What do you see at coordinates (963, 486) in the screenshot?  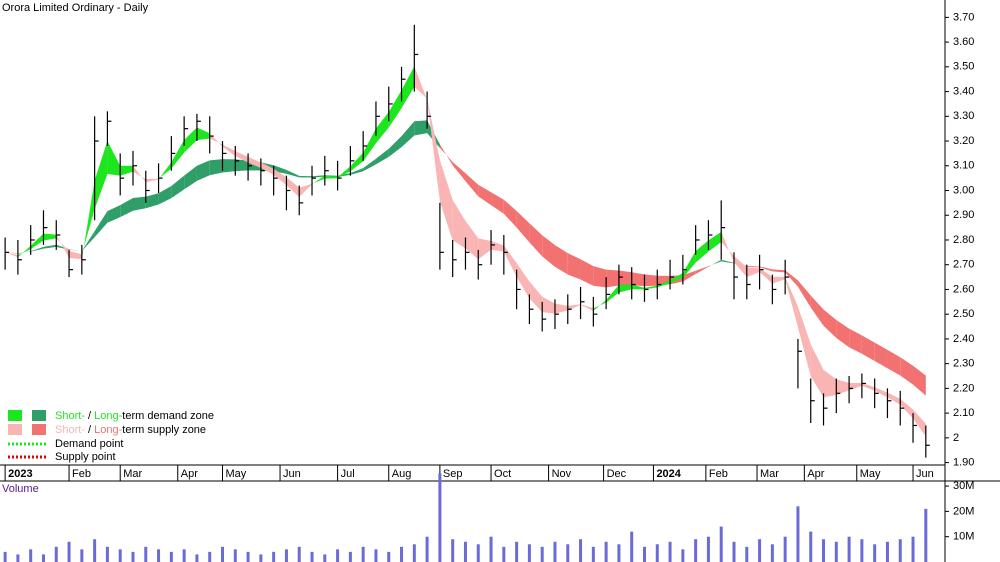 I see `volume-tick-label: 30M` at bounding box center [963, 486].